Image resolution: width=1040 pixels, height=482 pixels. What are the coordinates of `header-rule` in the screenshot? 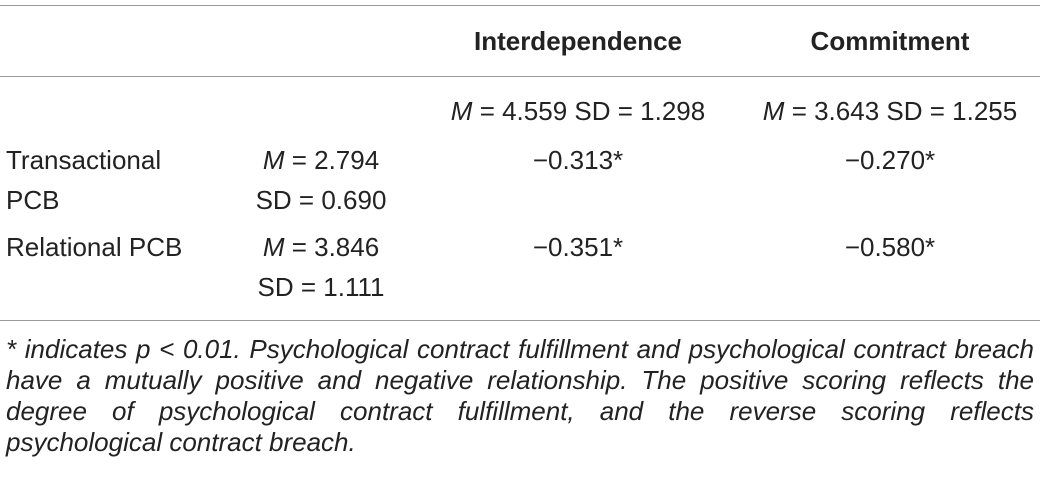 It's located at (520, 76).